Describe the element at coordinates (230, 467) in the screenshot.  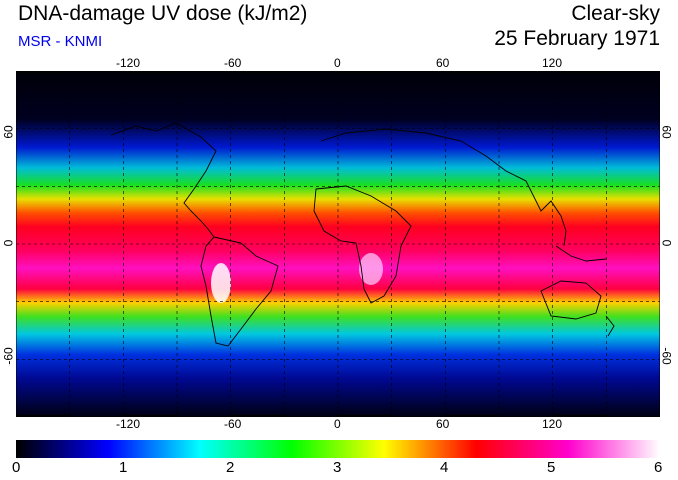
I see `colorbar-label: 2` at that location.